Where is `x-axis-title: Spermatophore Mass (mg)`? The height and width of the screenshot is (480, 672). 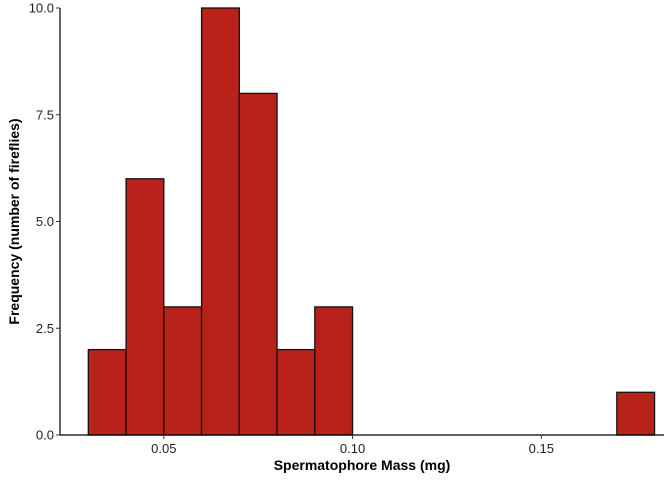
x-axis-title: Spermatophore Mass (mg) is located at coordinates (362, 465).